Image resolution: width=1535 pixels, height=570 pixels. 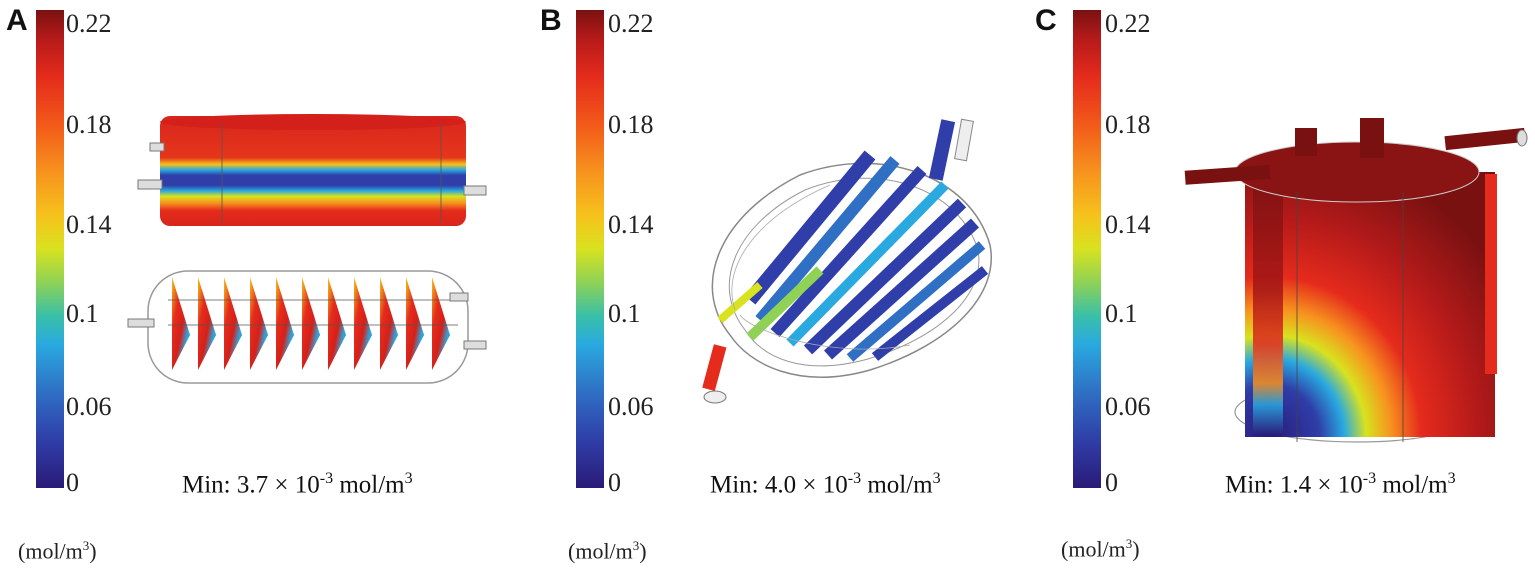 What do you see at coordinates (825, 484) in the screenshot?
I see `min-value-label: Min: 4.0 × 10-3 mol/m3` at bounding box center [825, 484].